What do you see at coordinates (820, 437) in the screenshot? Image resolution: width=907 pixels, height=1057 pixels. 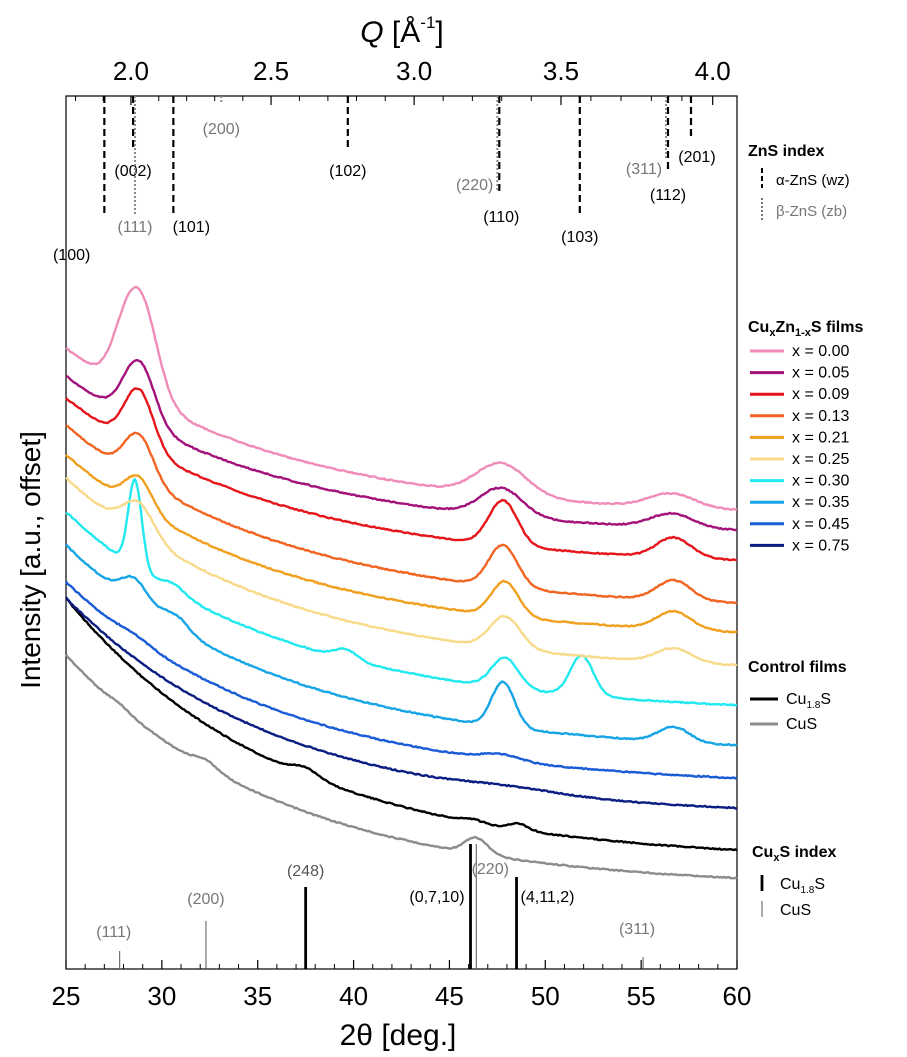 I see `legend-label: x = 0.21` at bounding box center [820, 437].